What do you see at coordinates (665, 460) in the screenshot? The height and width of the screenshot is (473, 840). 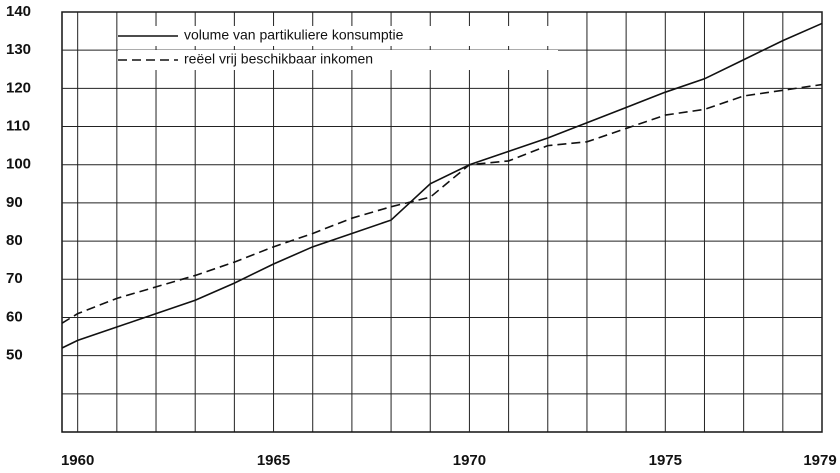 I see `x-tick-label: 1975` at bounding box center [665, 460].